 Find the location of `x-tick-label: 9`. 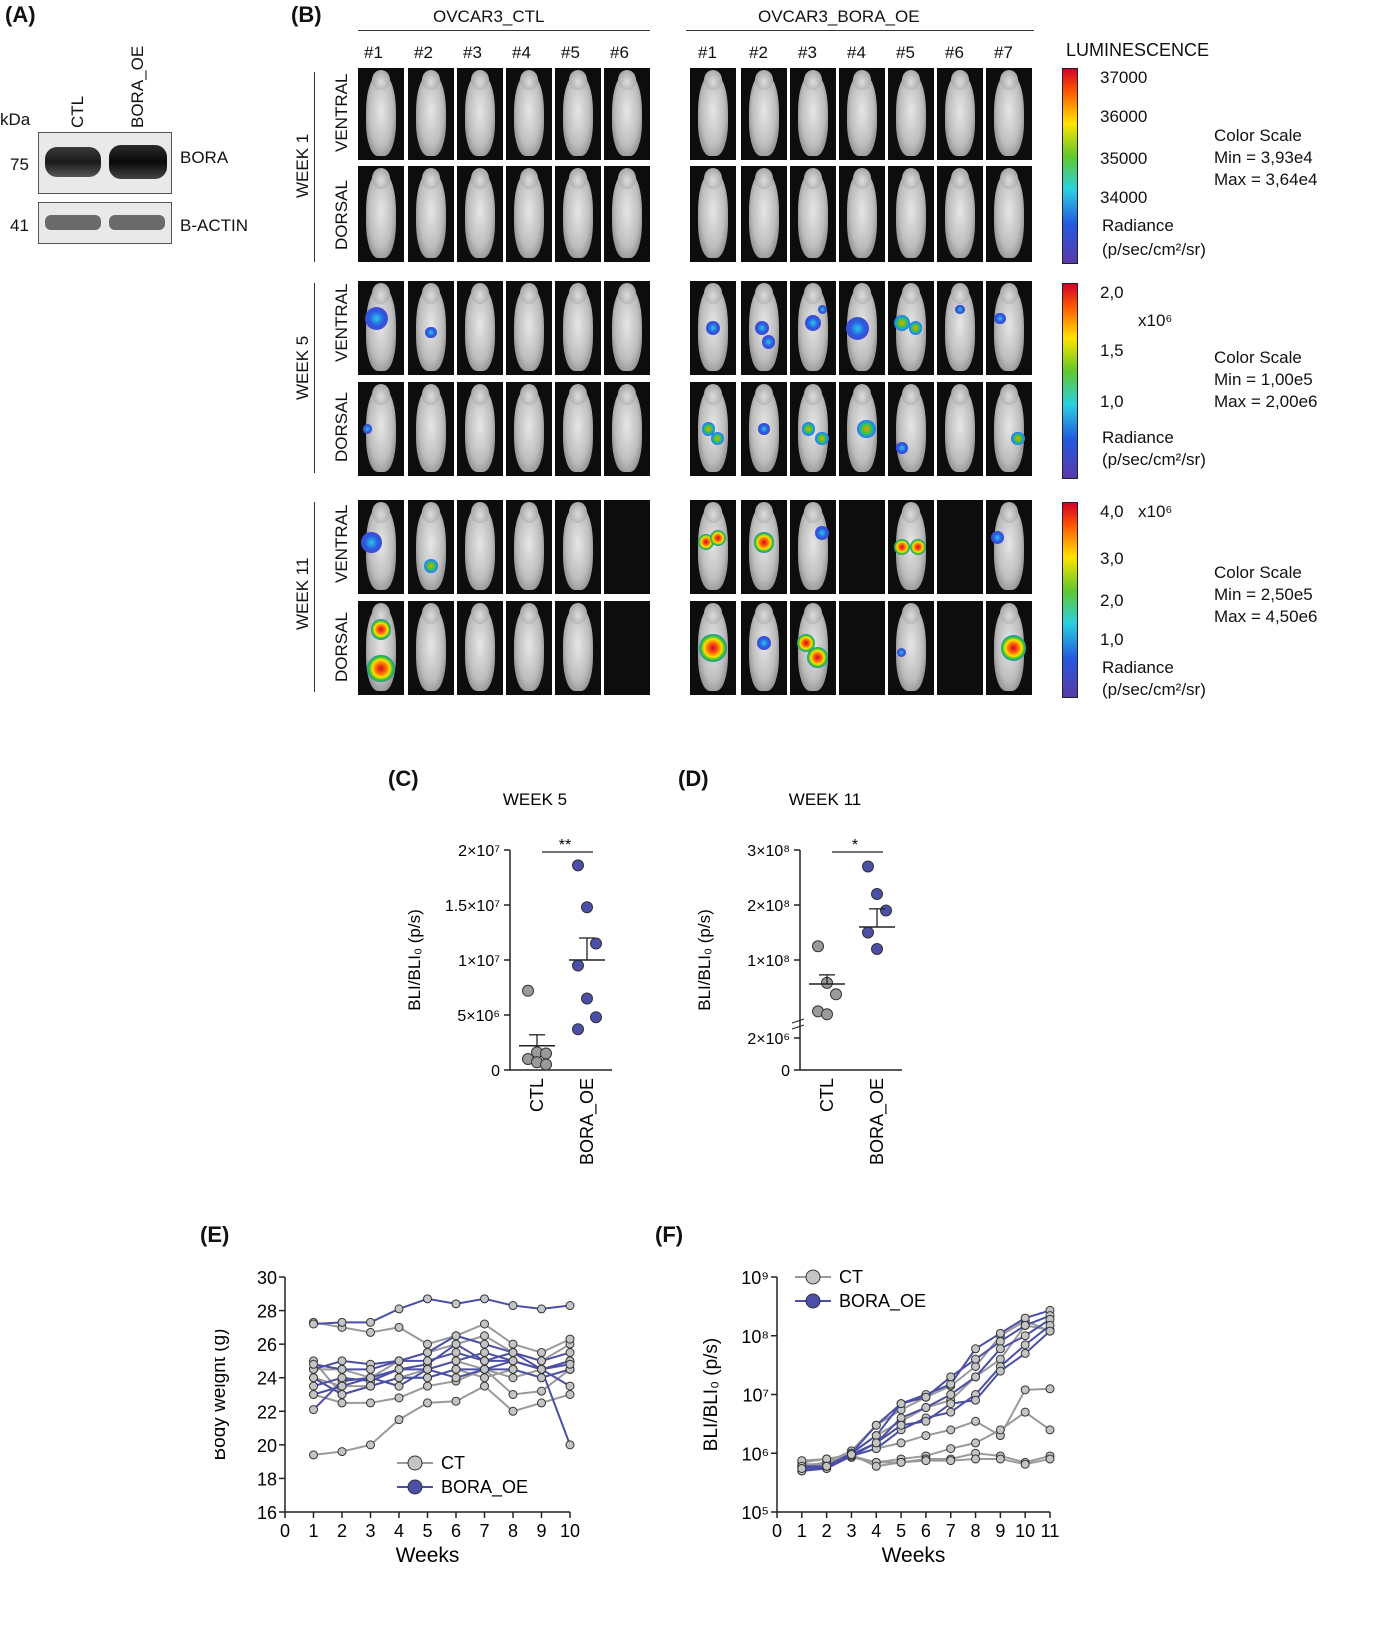

x-tick-label: 9 is located at coordinates (1000, 1531).